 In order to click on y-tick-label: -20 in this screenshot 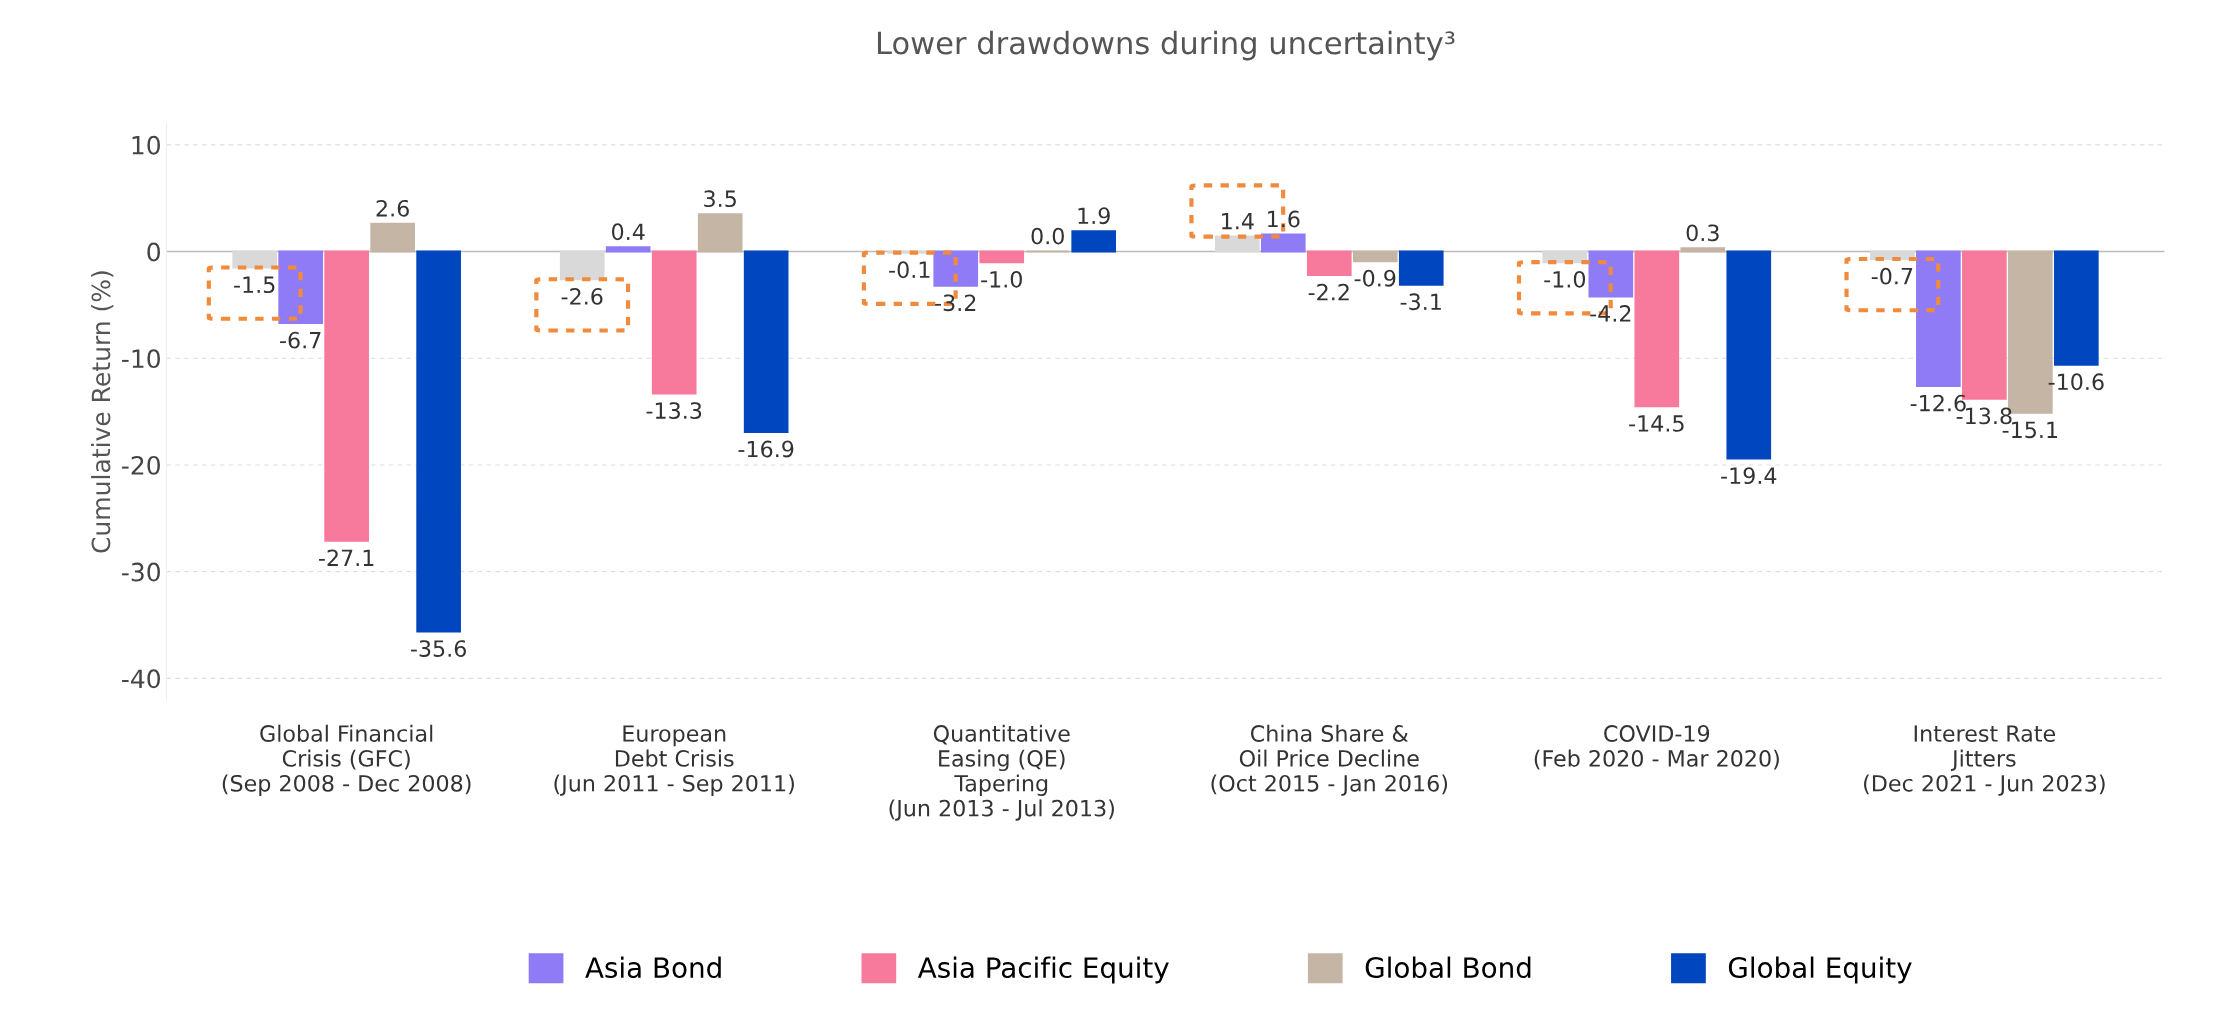, I will do `click(141, 465)`.